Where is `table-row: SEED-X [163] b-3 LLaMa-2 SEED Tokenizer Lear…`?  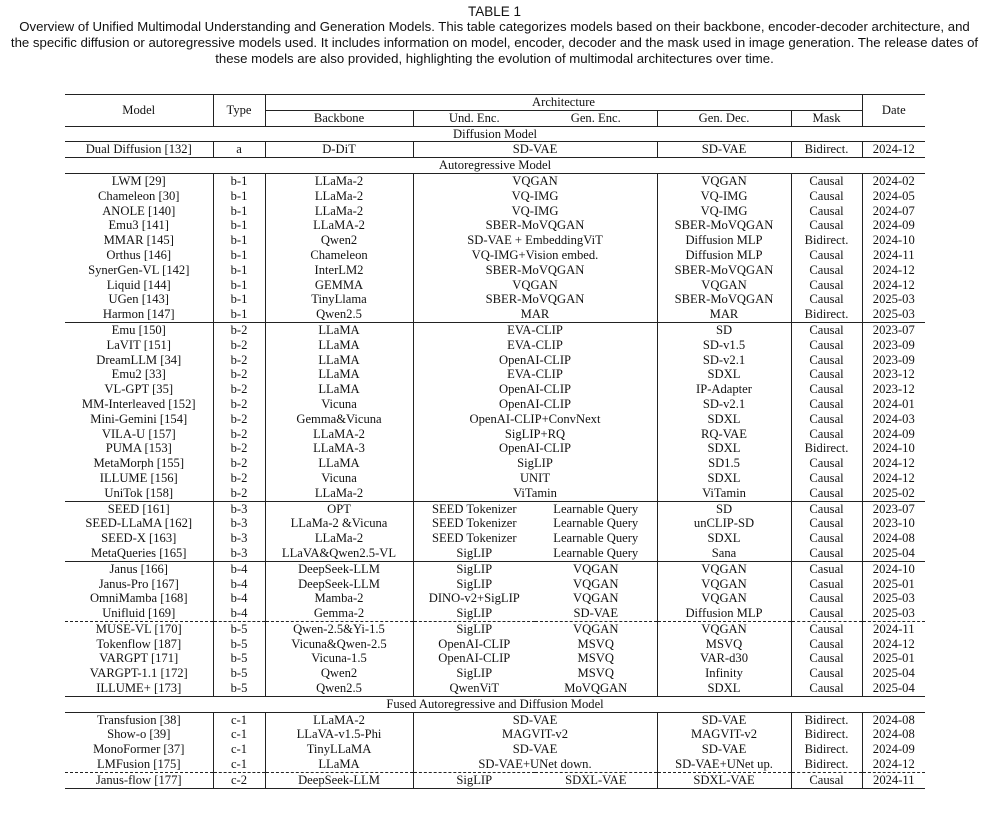 table-row: SEED-X [163] b-3 LLaMa-2 SEED Tokenizer Lear… is located at coordinates (495, 538).